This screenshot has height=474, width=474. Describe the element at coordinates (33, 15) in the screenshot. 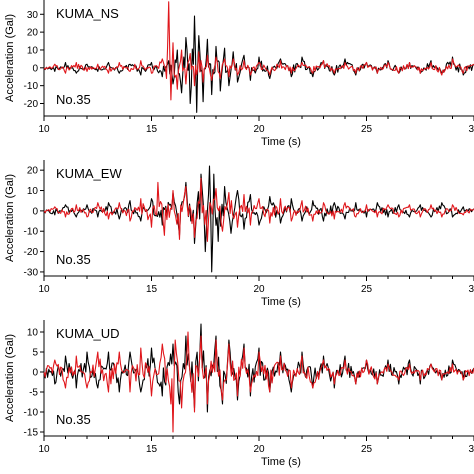

I see `y-tick-label: 30` at that location.